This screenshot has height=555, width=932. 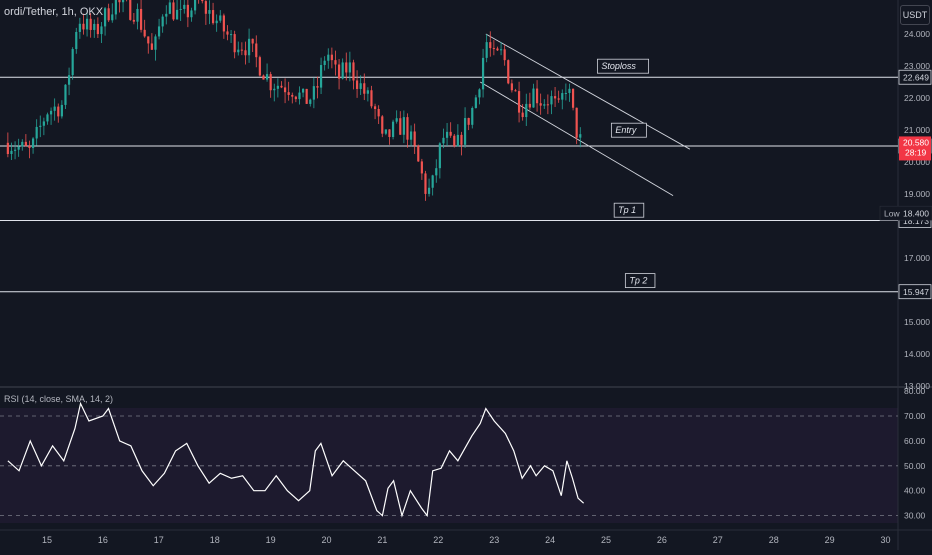 I want to click on price-tick-label: 13.000, so click(x=917, y=386).